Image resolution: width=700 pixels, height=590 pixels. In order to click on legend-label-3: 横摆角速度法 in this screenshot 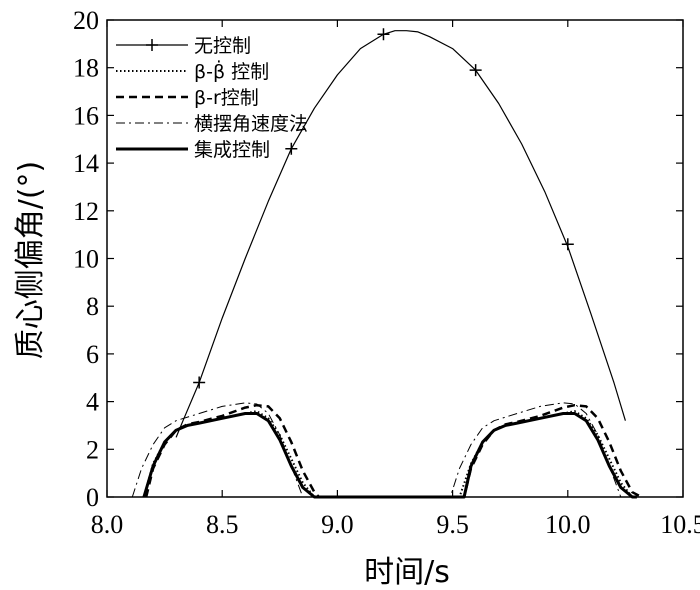, I will do `click(251, 124)`.